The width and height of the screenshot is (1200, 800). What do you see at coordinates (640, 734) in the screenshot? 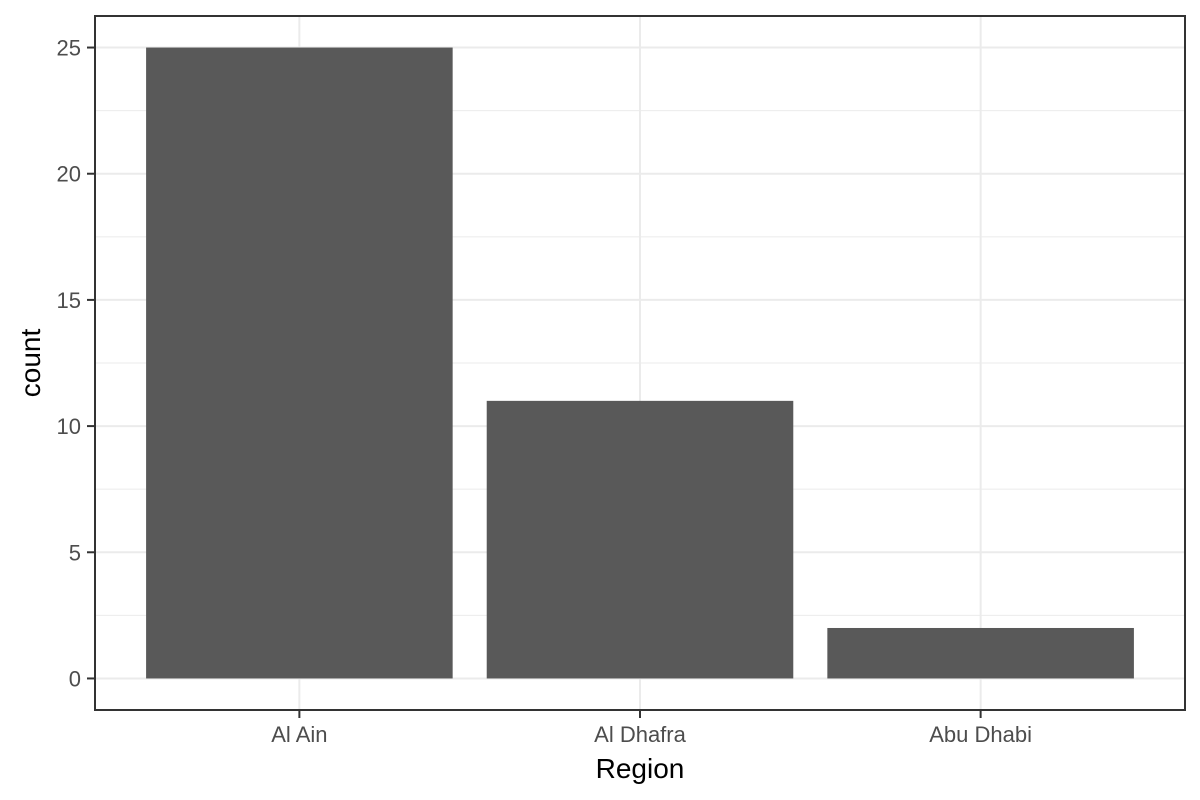
I see `x-tick-label: Al Dhafra` at bounding box center [640, 734].